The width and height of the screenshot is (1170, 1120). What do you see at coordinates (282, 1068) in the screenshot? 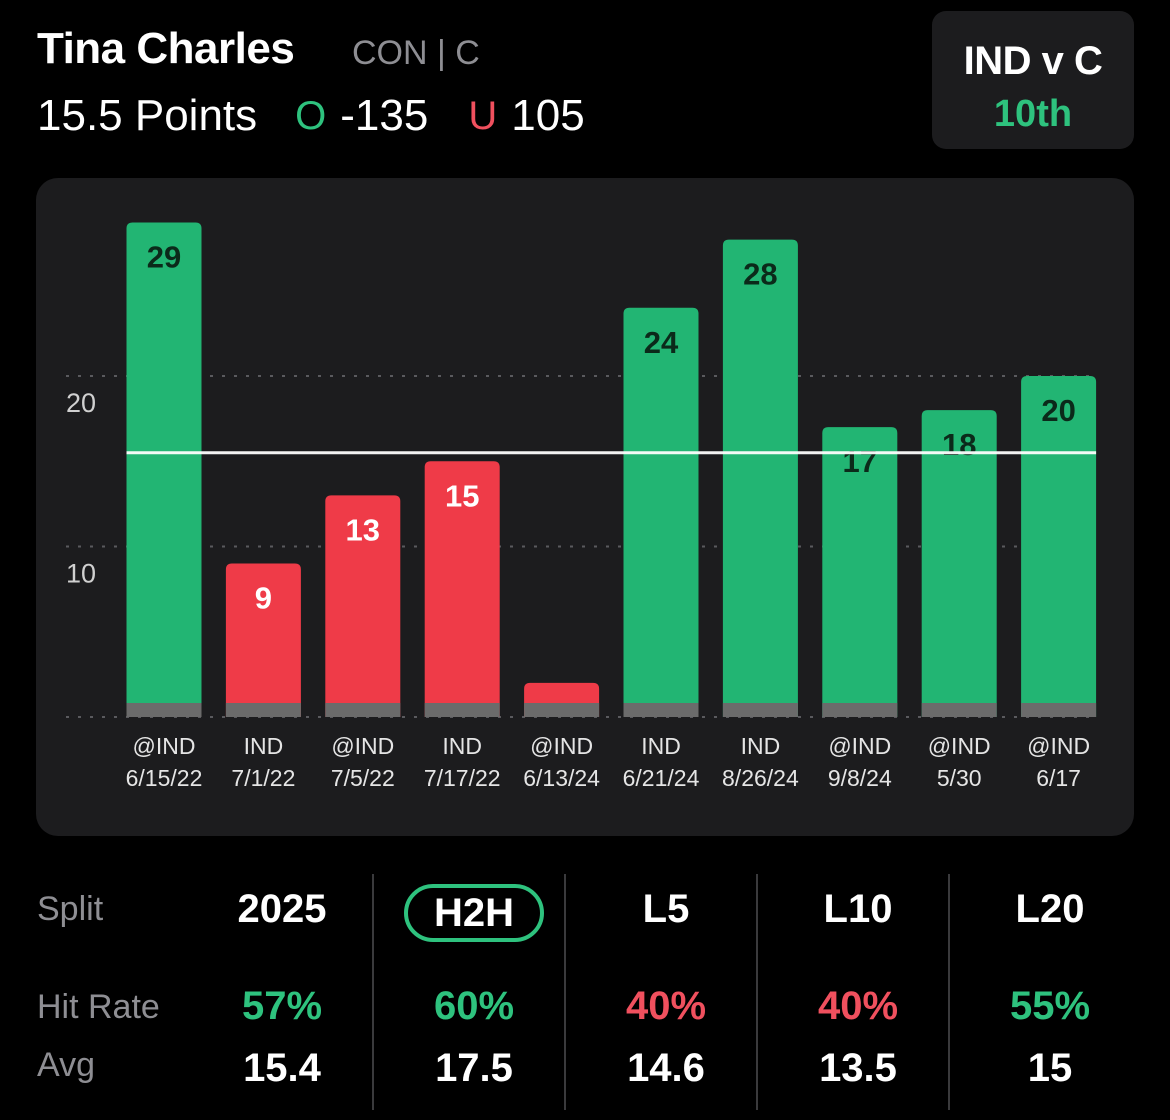
I see `avg-value: 15.4` at bounding box center [282, 1068].